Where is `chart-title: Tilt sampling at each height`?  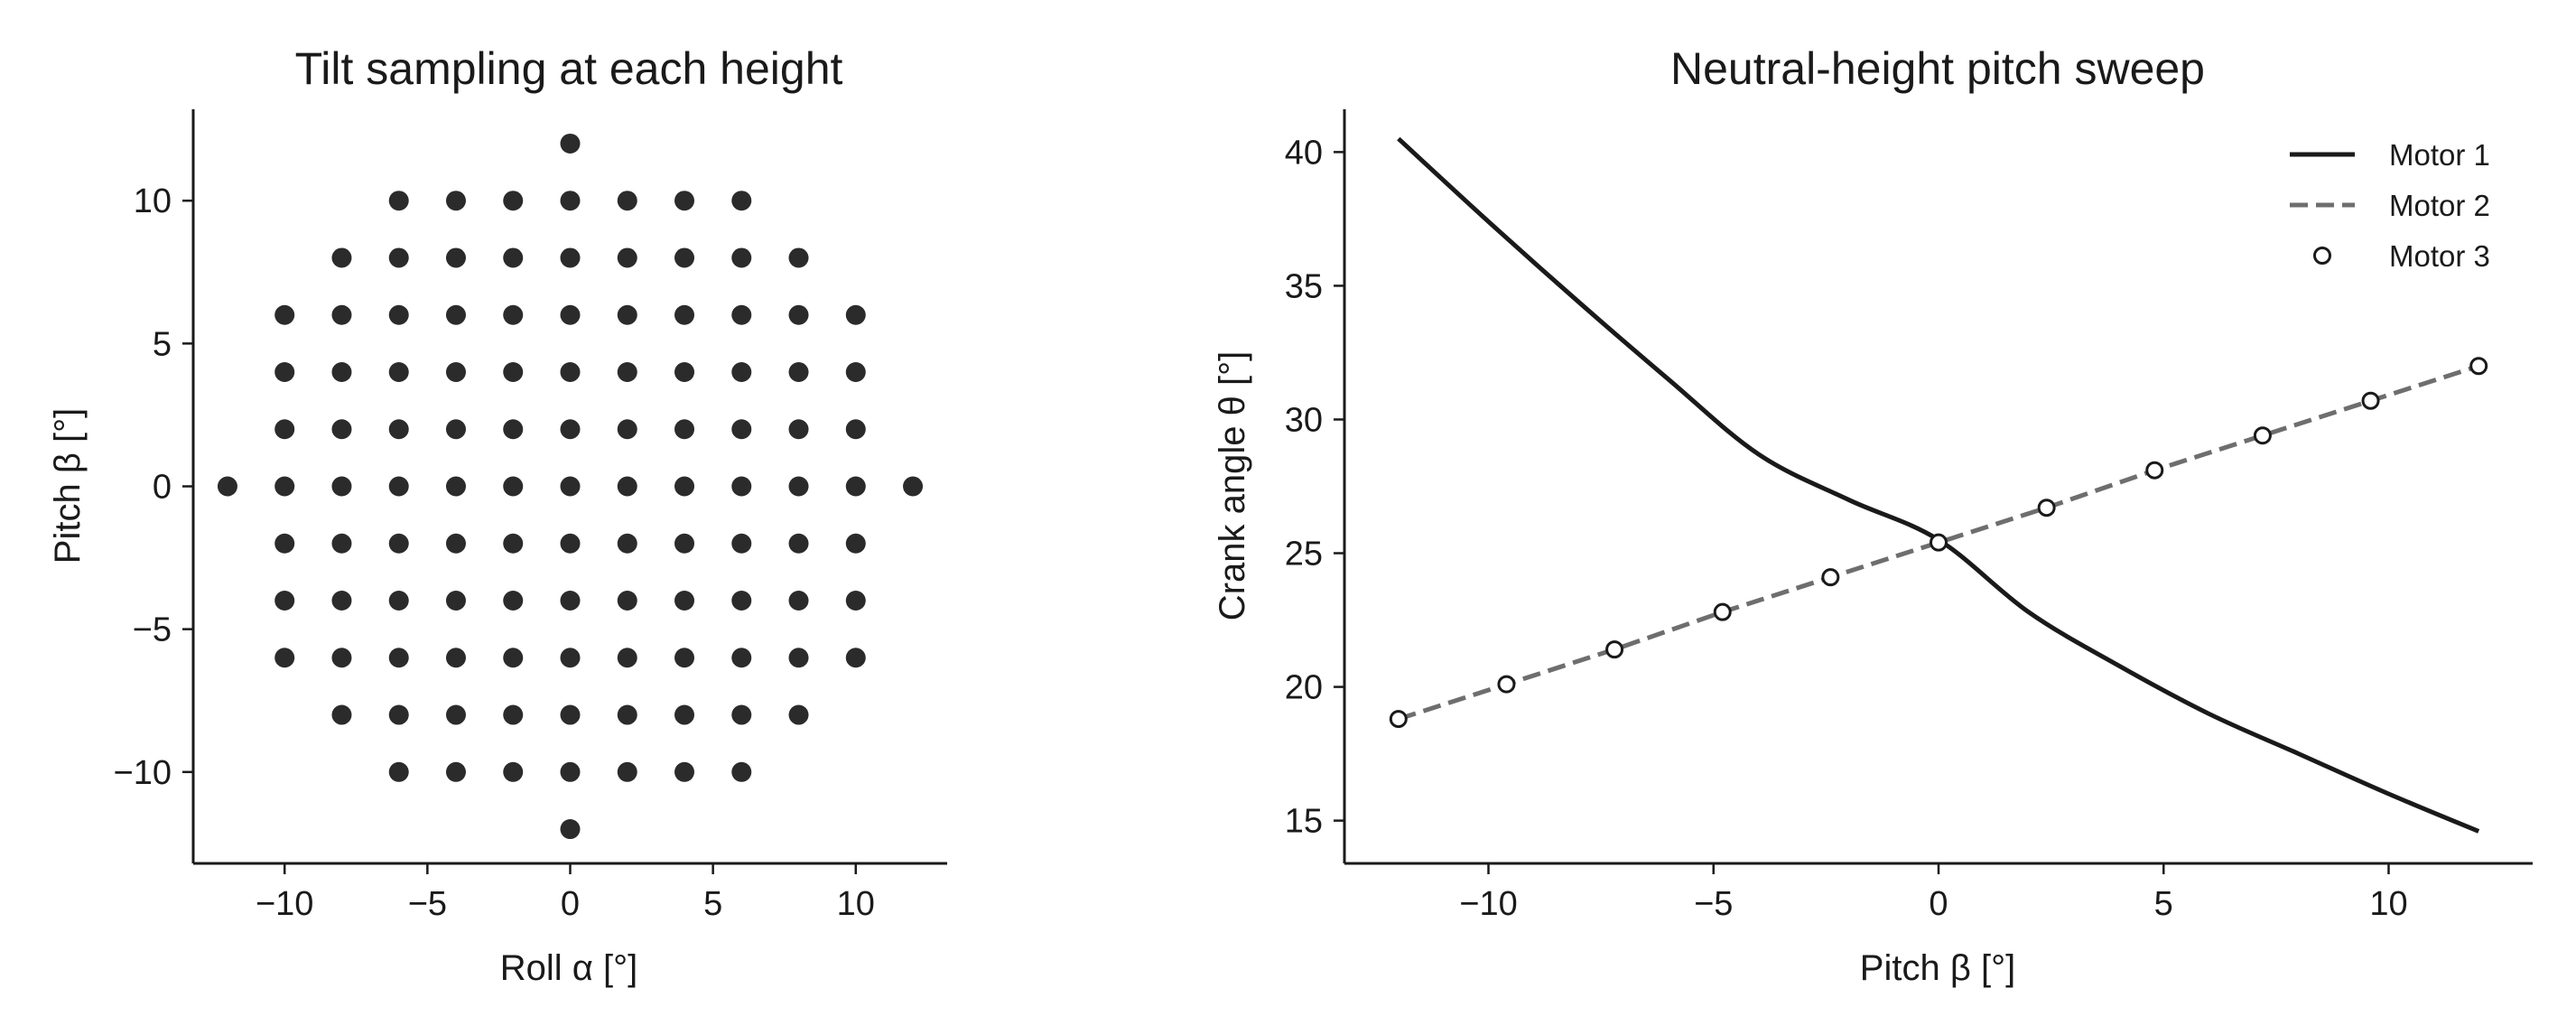
chart-title: Tilt sampling at each height is located at coordinates (569, 68).